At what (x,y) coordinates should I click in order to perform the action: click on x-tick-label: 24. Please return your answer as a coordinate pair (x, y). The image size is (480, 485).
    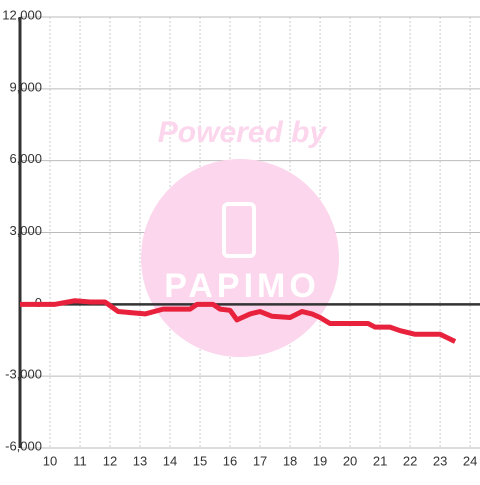
    Looking at the image, I should click on (470, 460).